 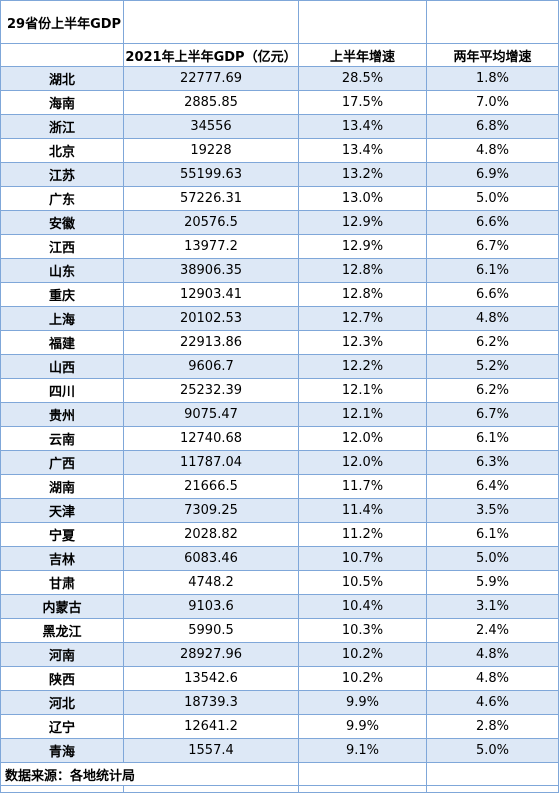 What do you see at coordinates (362, 750) in the screenshot?
I see `growth-cell: 9.1%` at bounding box center [362, 750].